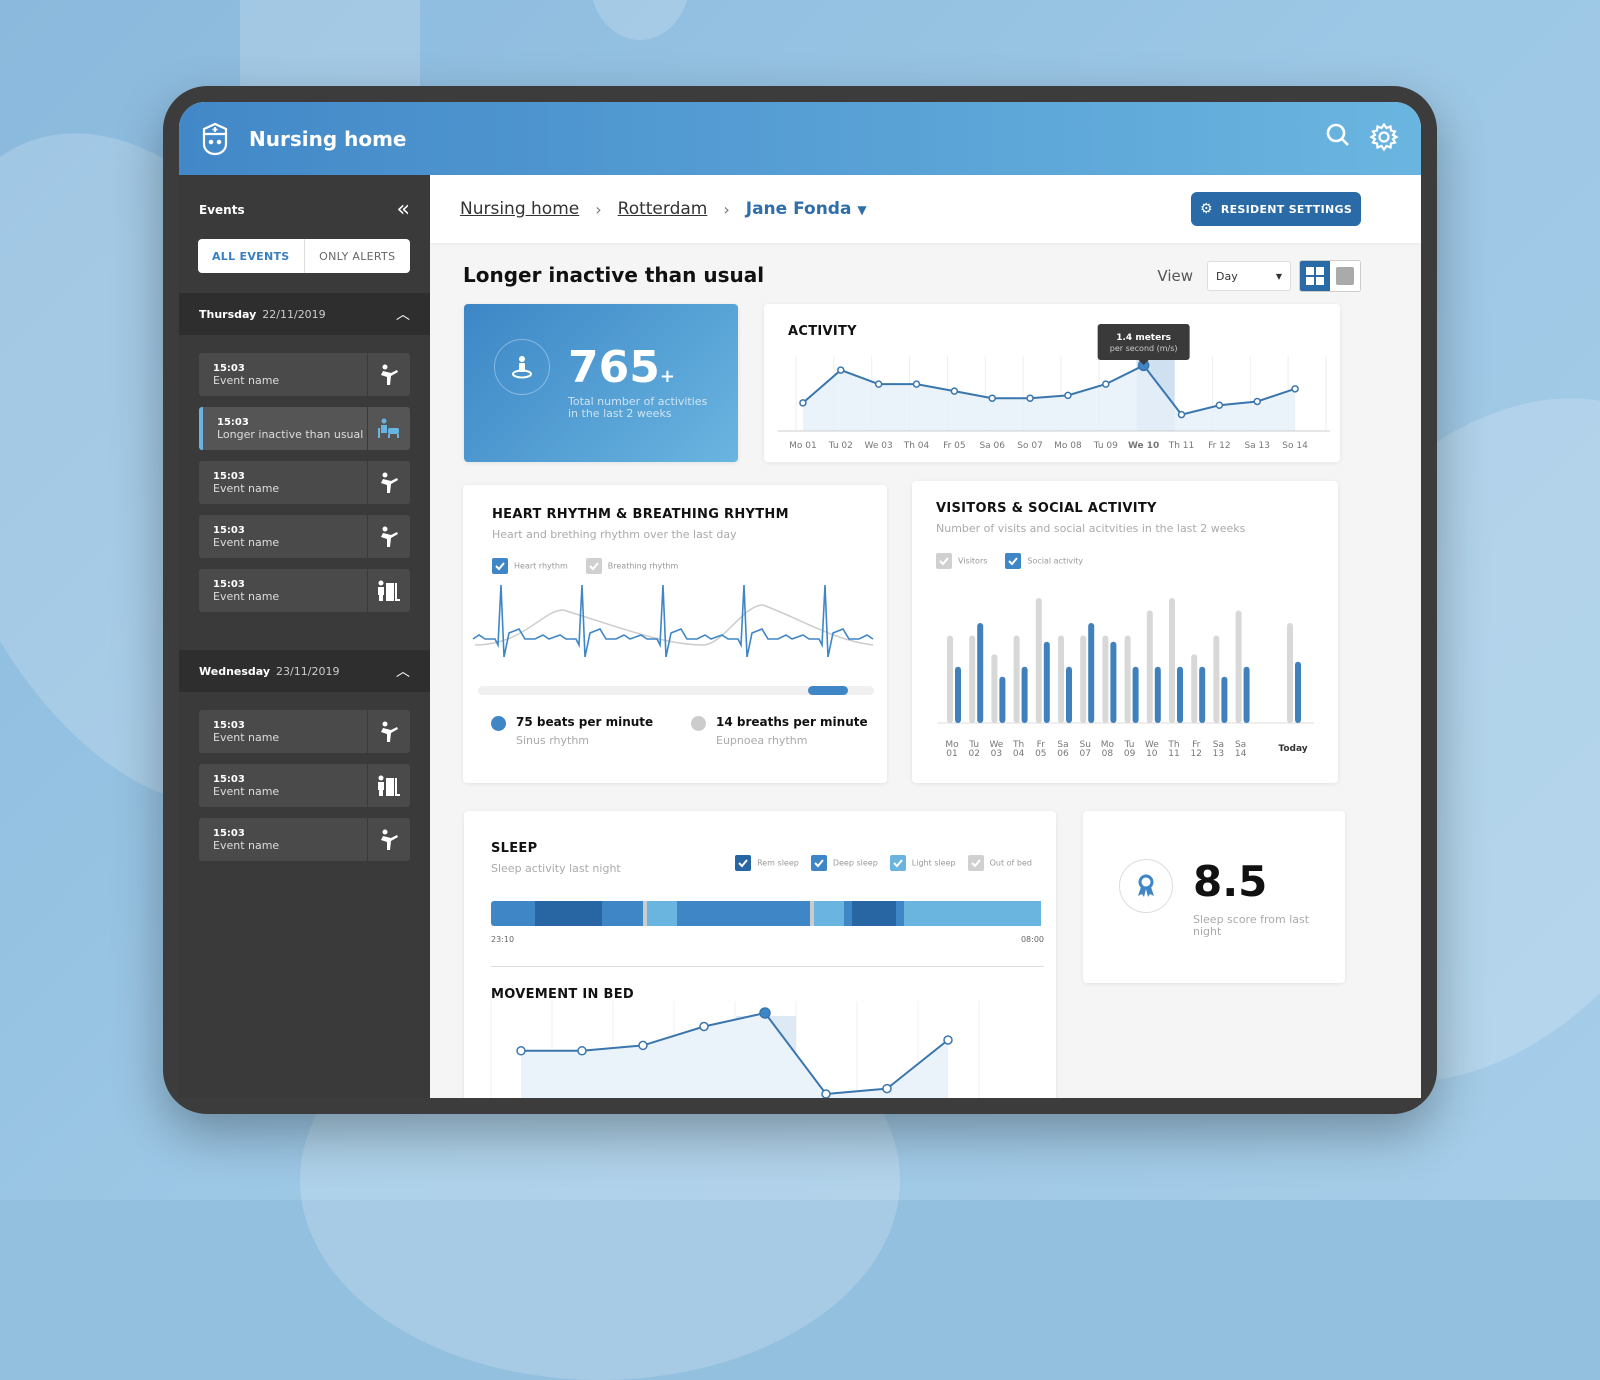  What do you see at coordinates (304, 314) in the screenshot?
I see `day-group-header: Thursday 22/11/2019 ︿` at bounding box center [304, 314].